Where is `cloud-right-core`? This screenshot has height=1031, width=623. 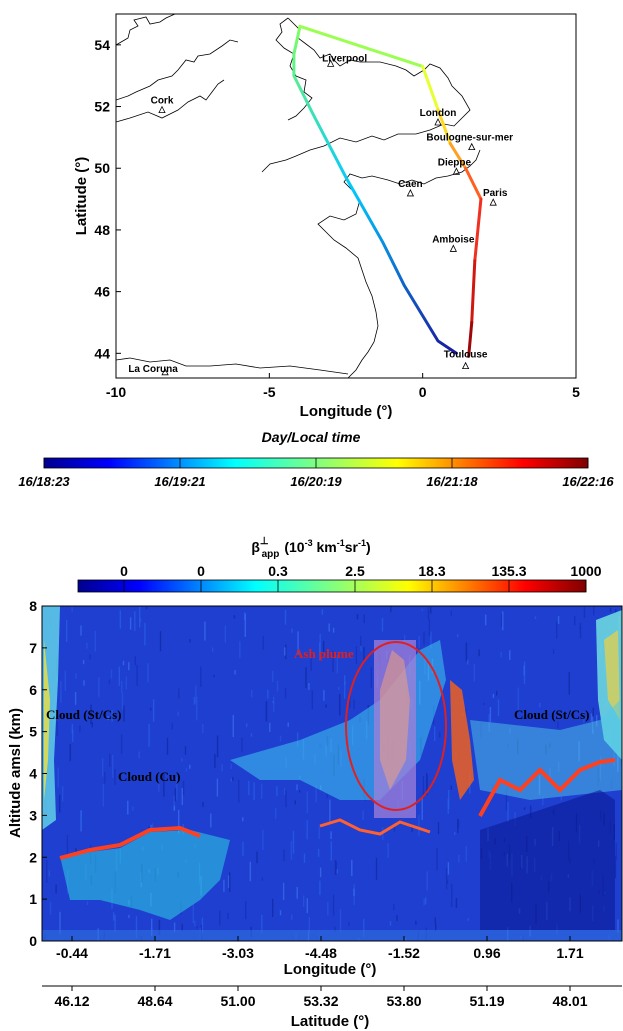
cloud-right-core is located at coordinates (612, 675).